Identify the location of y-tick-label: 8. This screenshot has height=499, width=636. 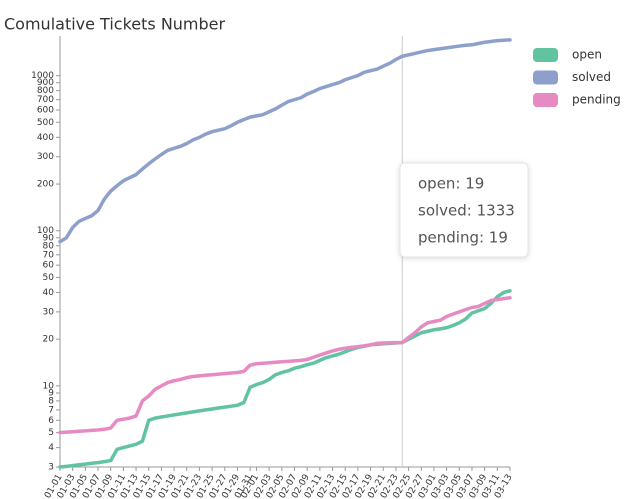
(51, 401).